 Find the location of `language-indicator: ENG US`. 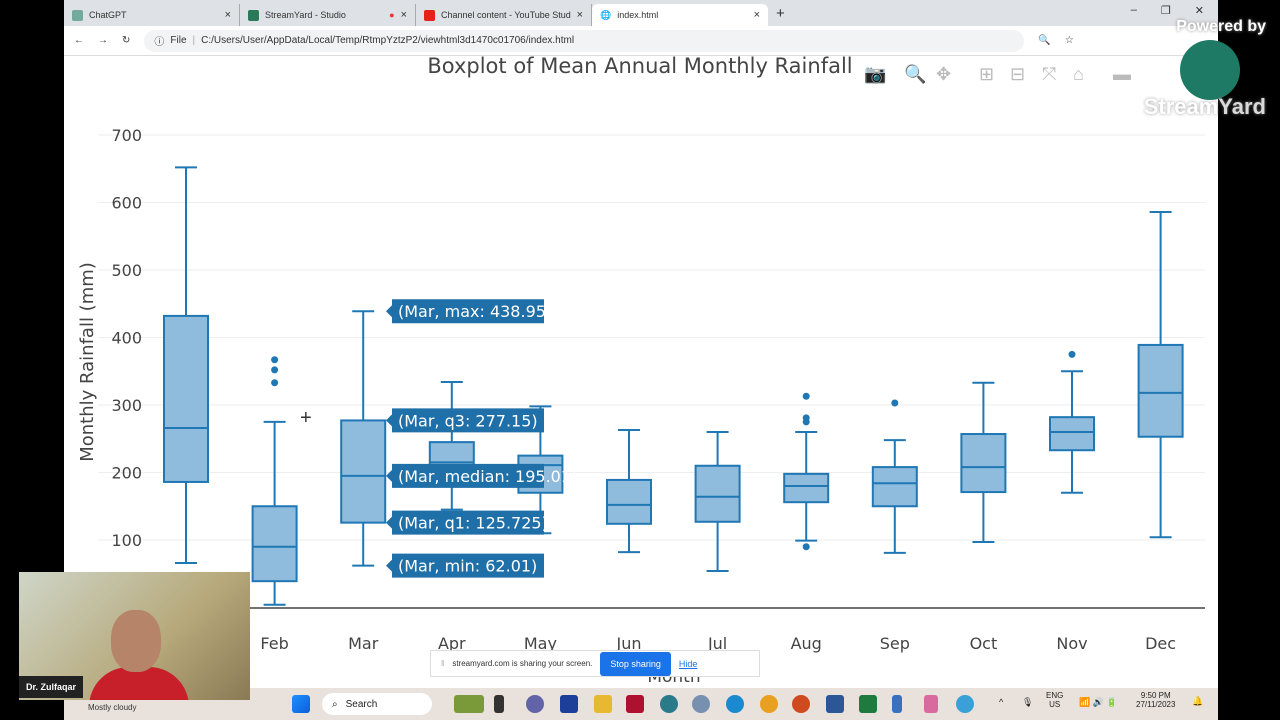

language-indicator: ENG US is located at coordinates (1055, 700).